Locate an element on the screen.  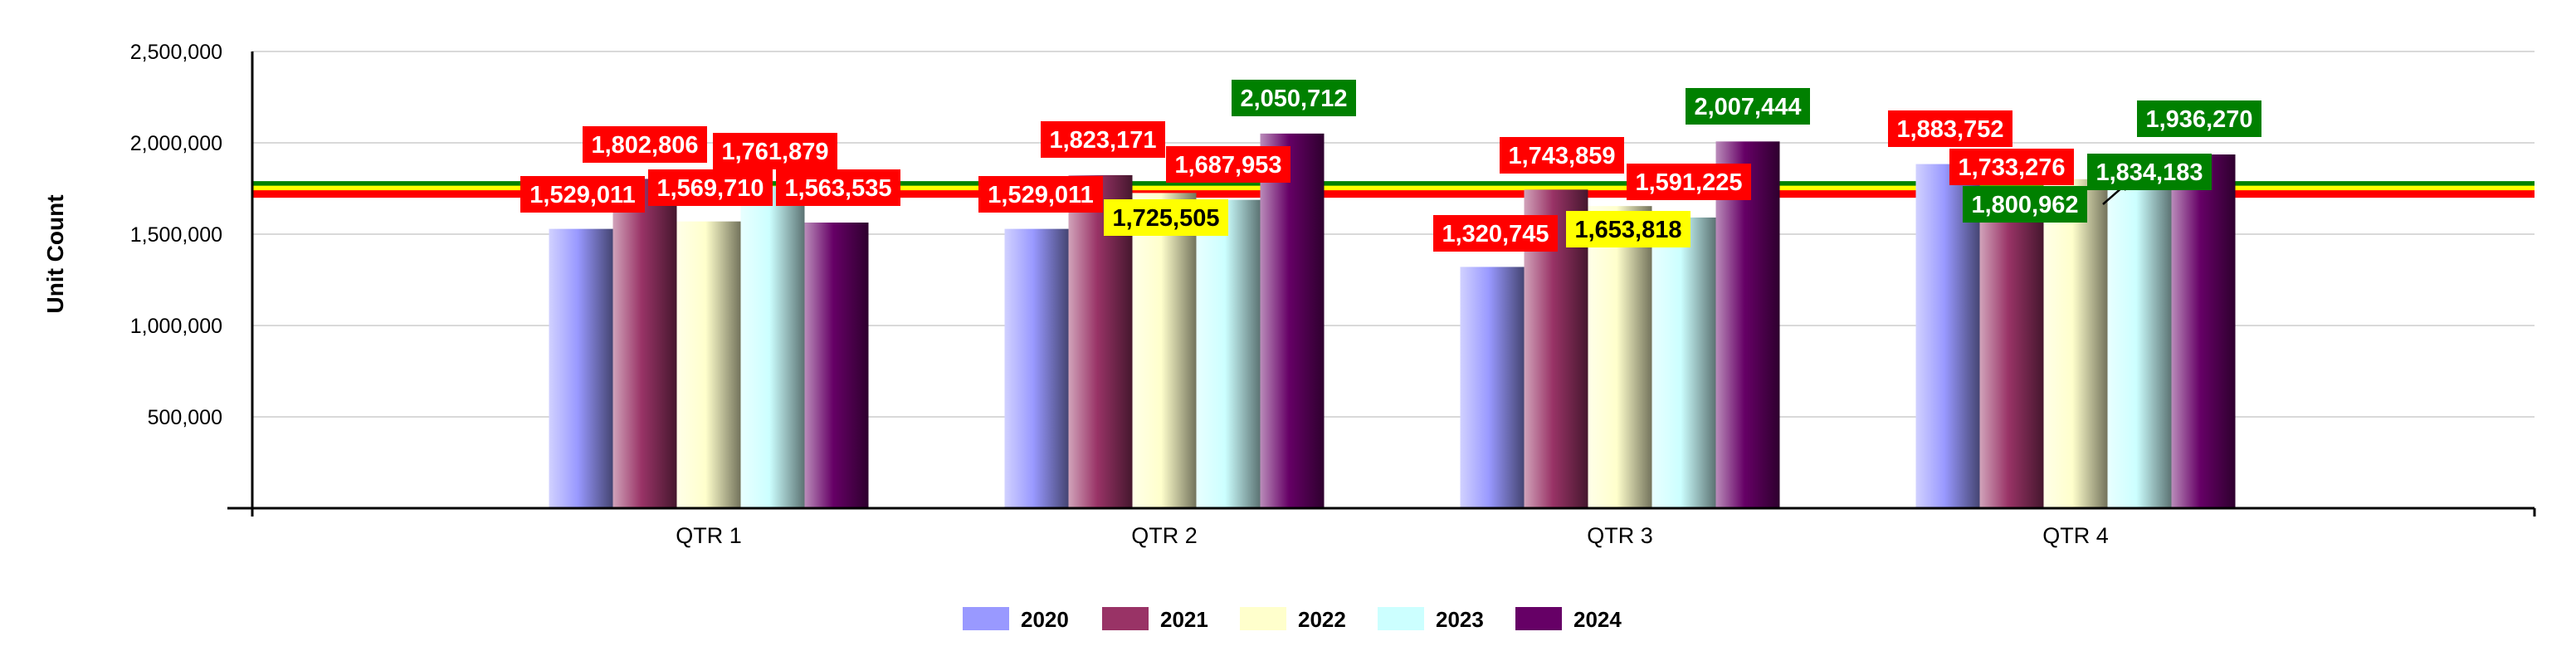
legend-item-2021: 2021 is located at coordinates (1155, 619).